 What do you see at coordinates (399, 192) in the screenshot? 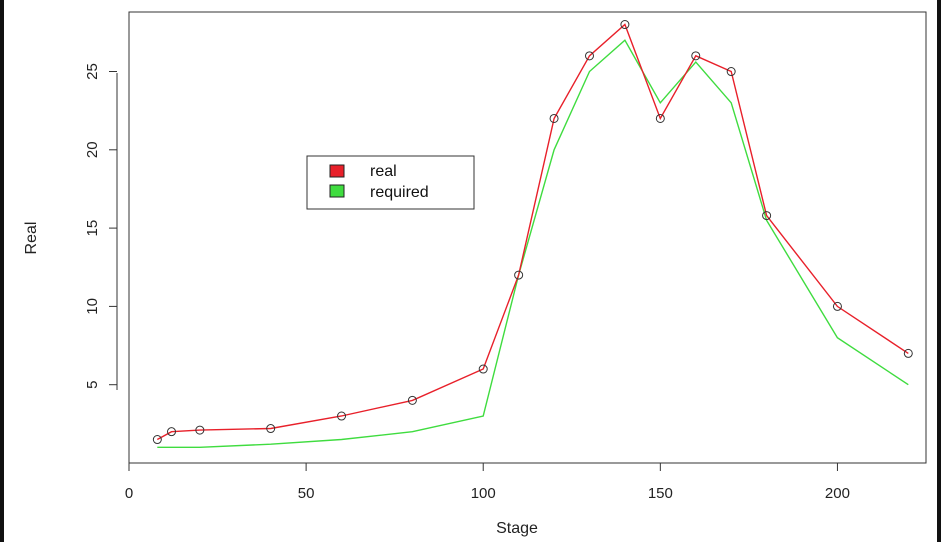
I see `legend-label-required: required` at bounding box center [399, 192].